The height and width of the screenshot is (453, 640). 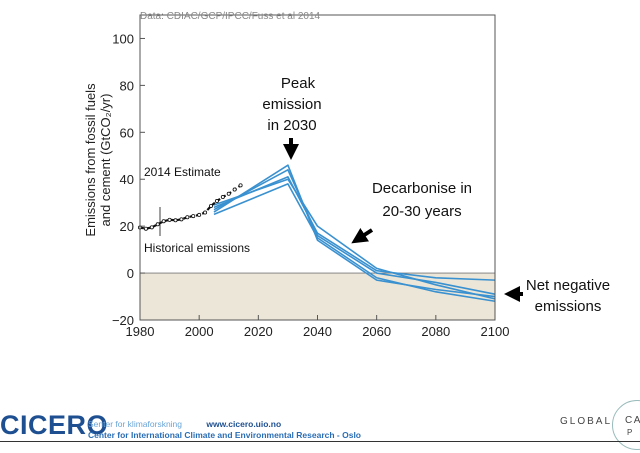 What do you see at coordinates (568, 306) in the screenshot?
I see `net-negative-label-line2: emissions` at bounding box center [568, 306].